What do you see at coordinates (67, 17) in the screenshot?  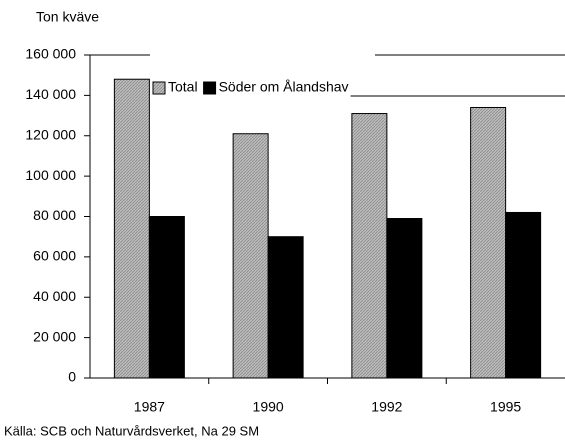 I see `y-axis-title: Ton kväve` at bounding box center [67, 17].